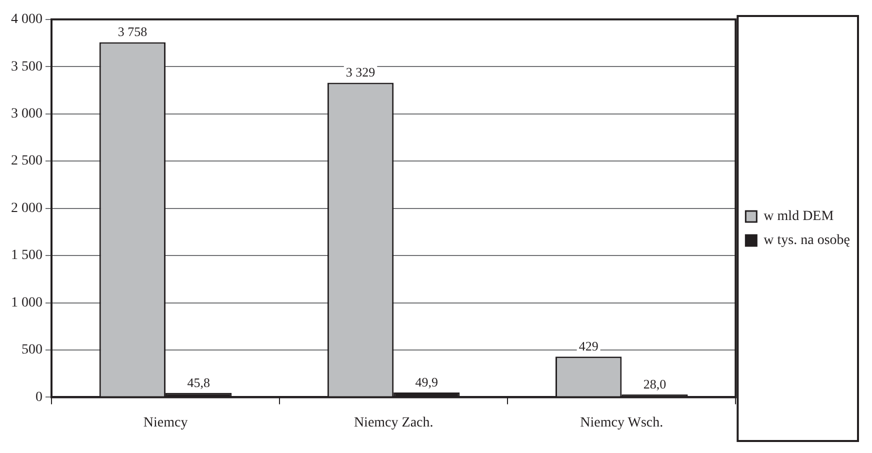 The height and width of the screenshot is (453, 872). Describe the element at coordinates (26, 20) in the screenshot. I see `y-tick-label: 4 000` at that location.